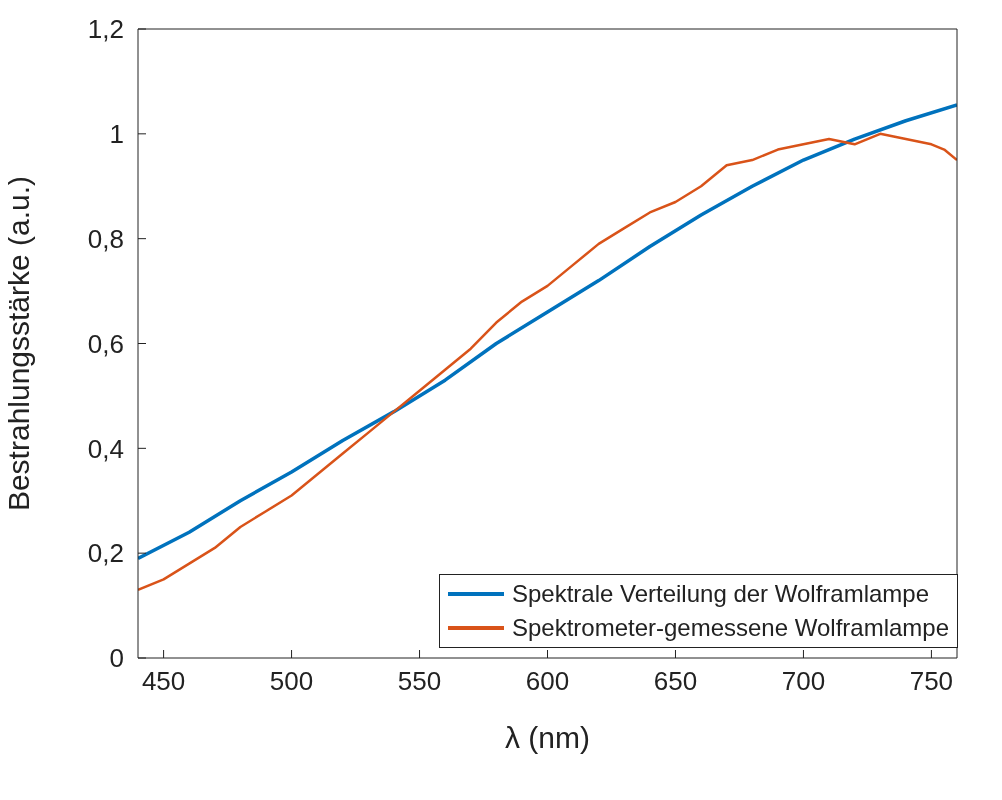  Describe the element at coordinates (116, 658) in the screenshot. I see `y-tick-label: 0` at that location.